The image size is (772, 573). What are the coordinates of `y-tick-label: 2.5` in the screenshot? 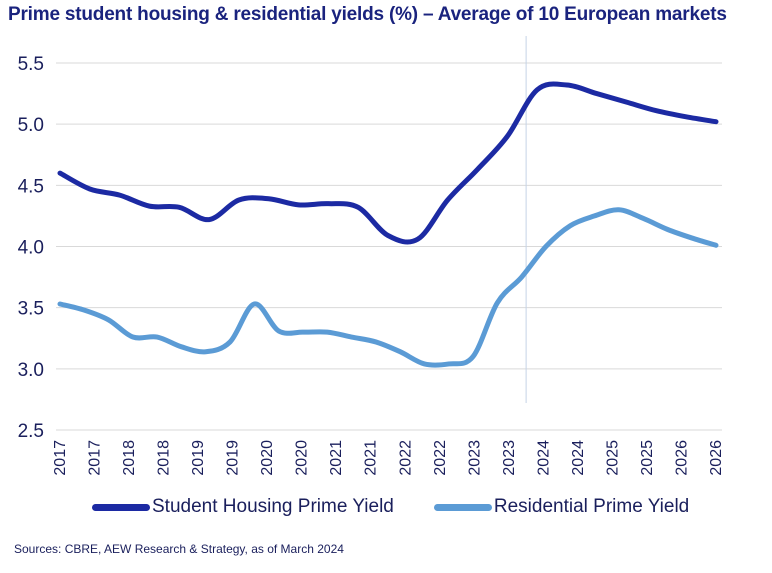 It's located at (31, 431).